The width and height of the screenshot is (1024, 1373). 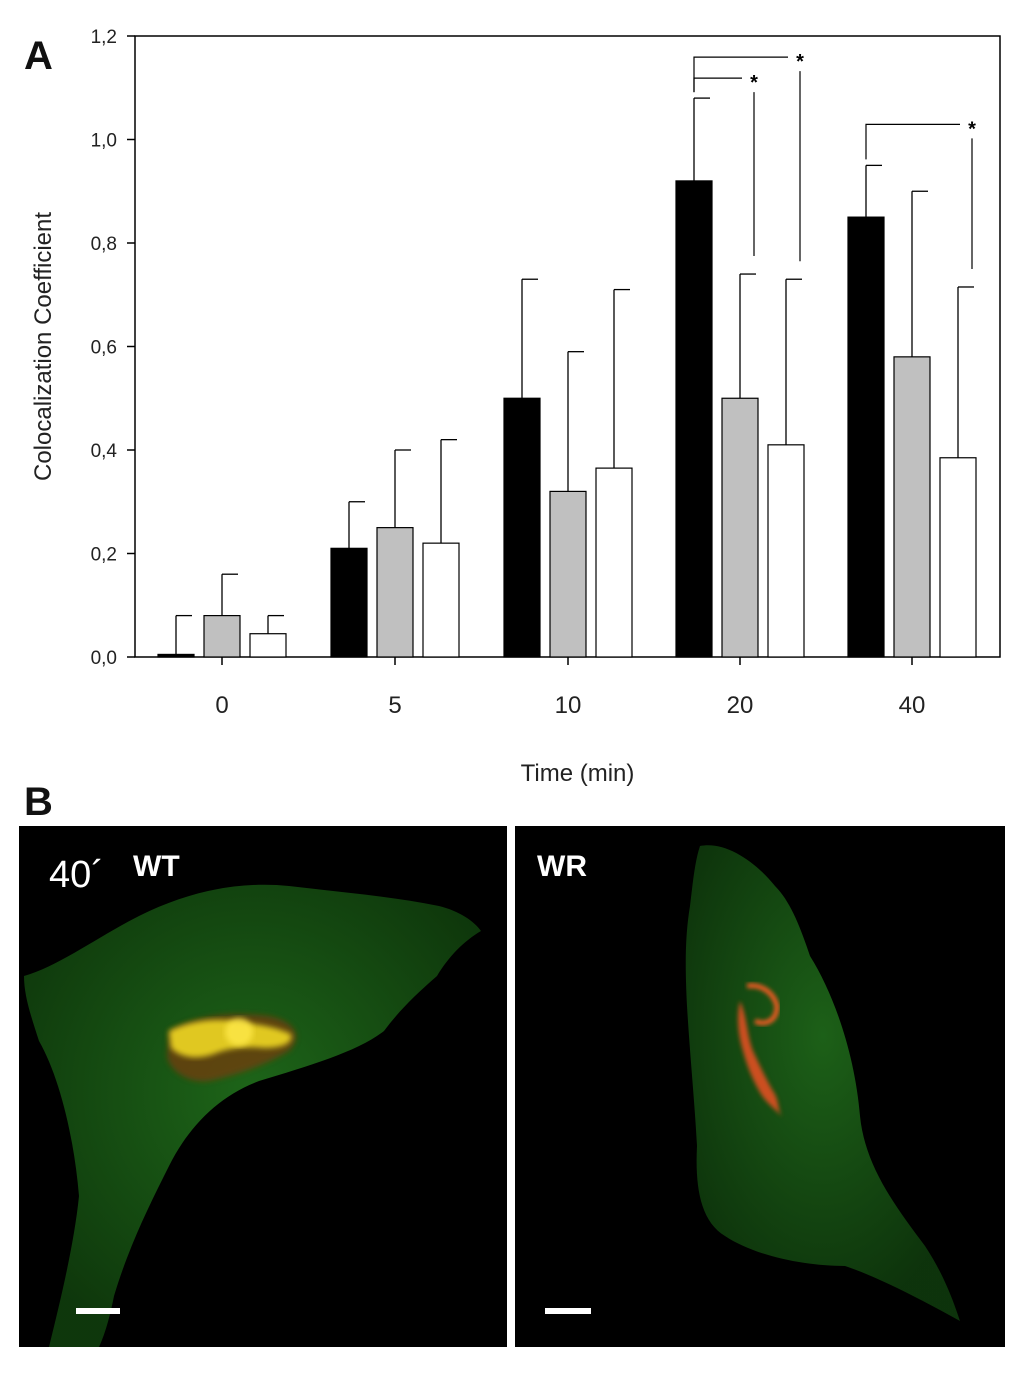 What do you see at coordinates (104, 348) in the screenshot?
I see `y-tick-label: 0,6` at bounding box center [104, 348].